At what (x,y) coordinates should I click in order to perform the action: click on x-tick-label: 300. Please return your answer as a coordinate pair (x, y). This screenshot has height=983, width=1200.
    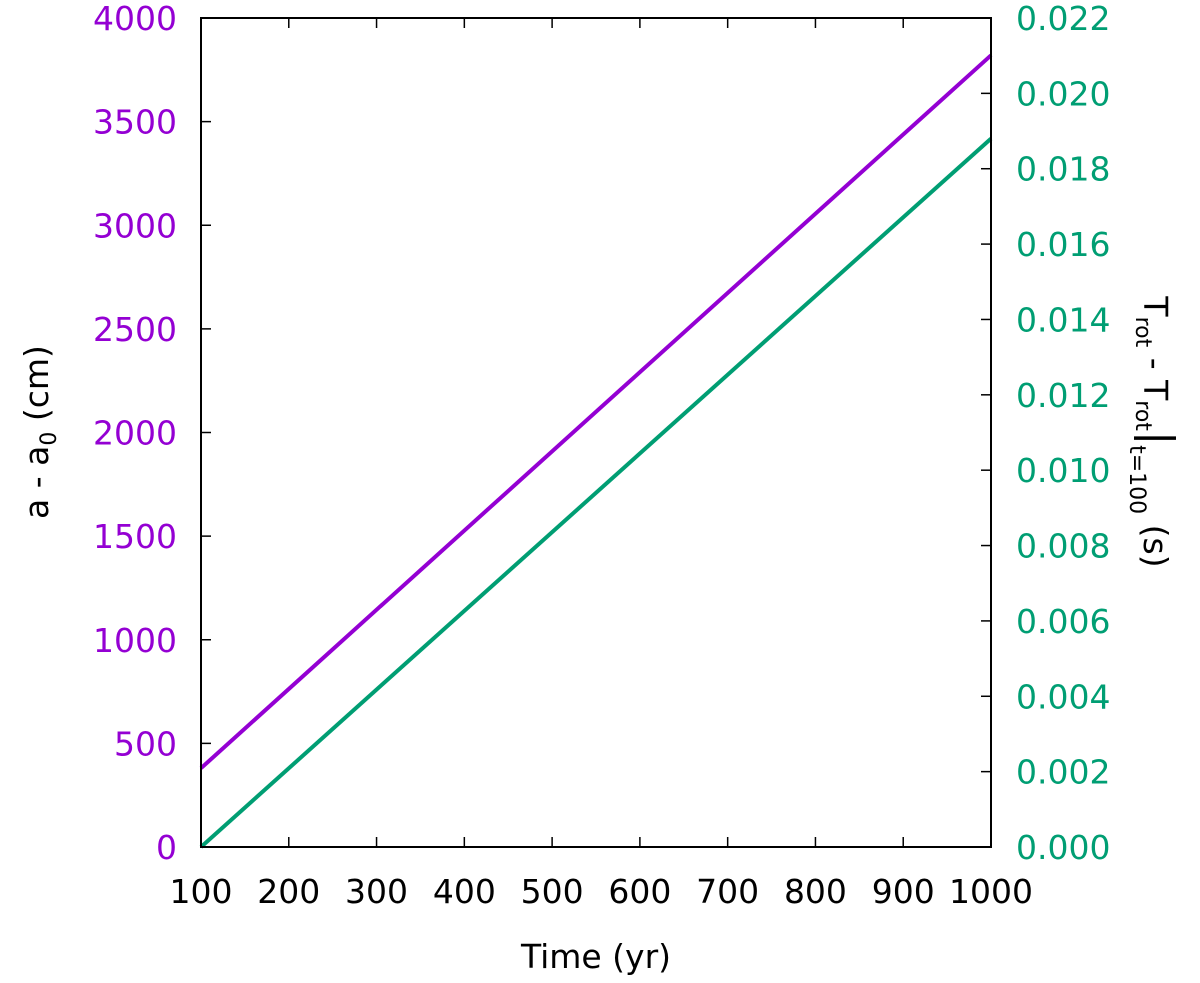
    Looking at the image, I should click on (376, 891).